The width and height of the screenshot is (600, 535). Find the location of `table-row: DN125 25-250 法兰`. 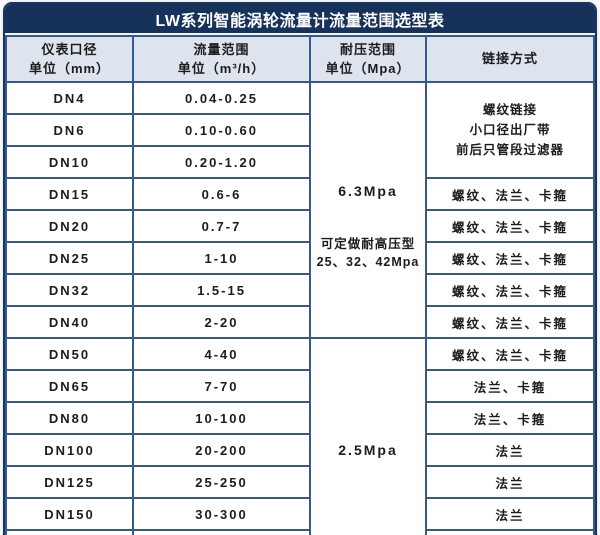

table-row: DN125 25-250 法兰 is located at coordinates (300, 482).